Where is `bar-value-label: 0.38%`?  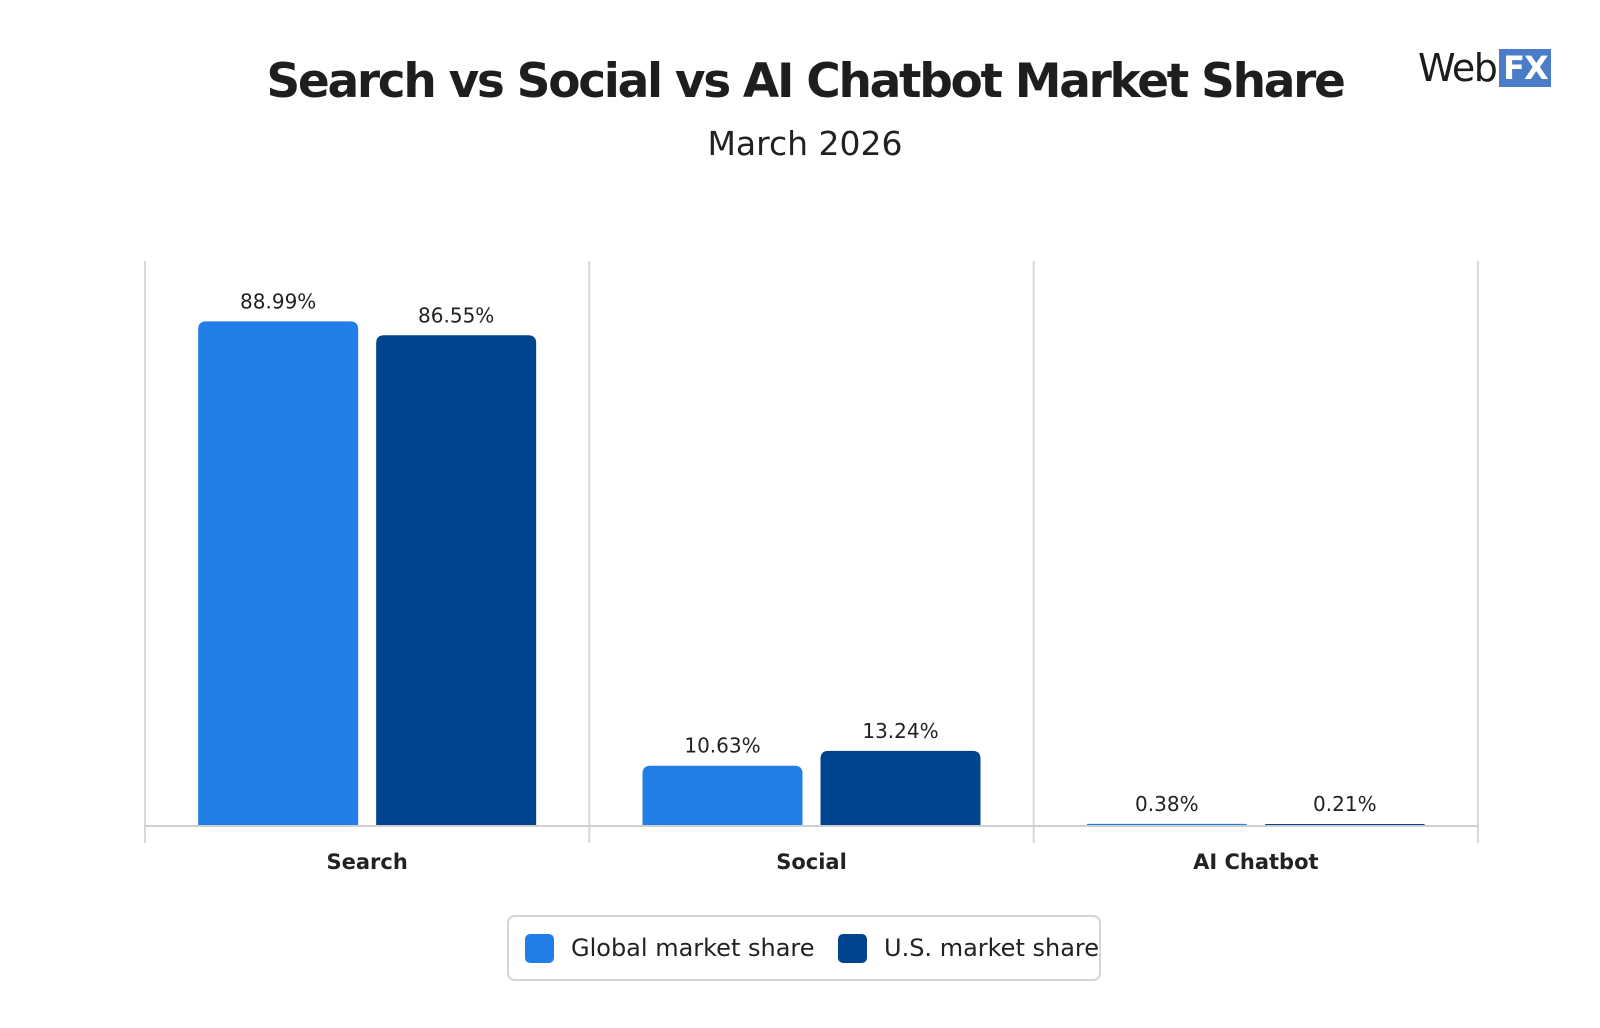 bar-value-label: 0.38% is located at coordinates (1167, 804).